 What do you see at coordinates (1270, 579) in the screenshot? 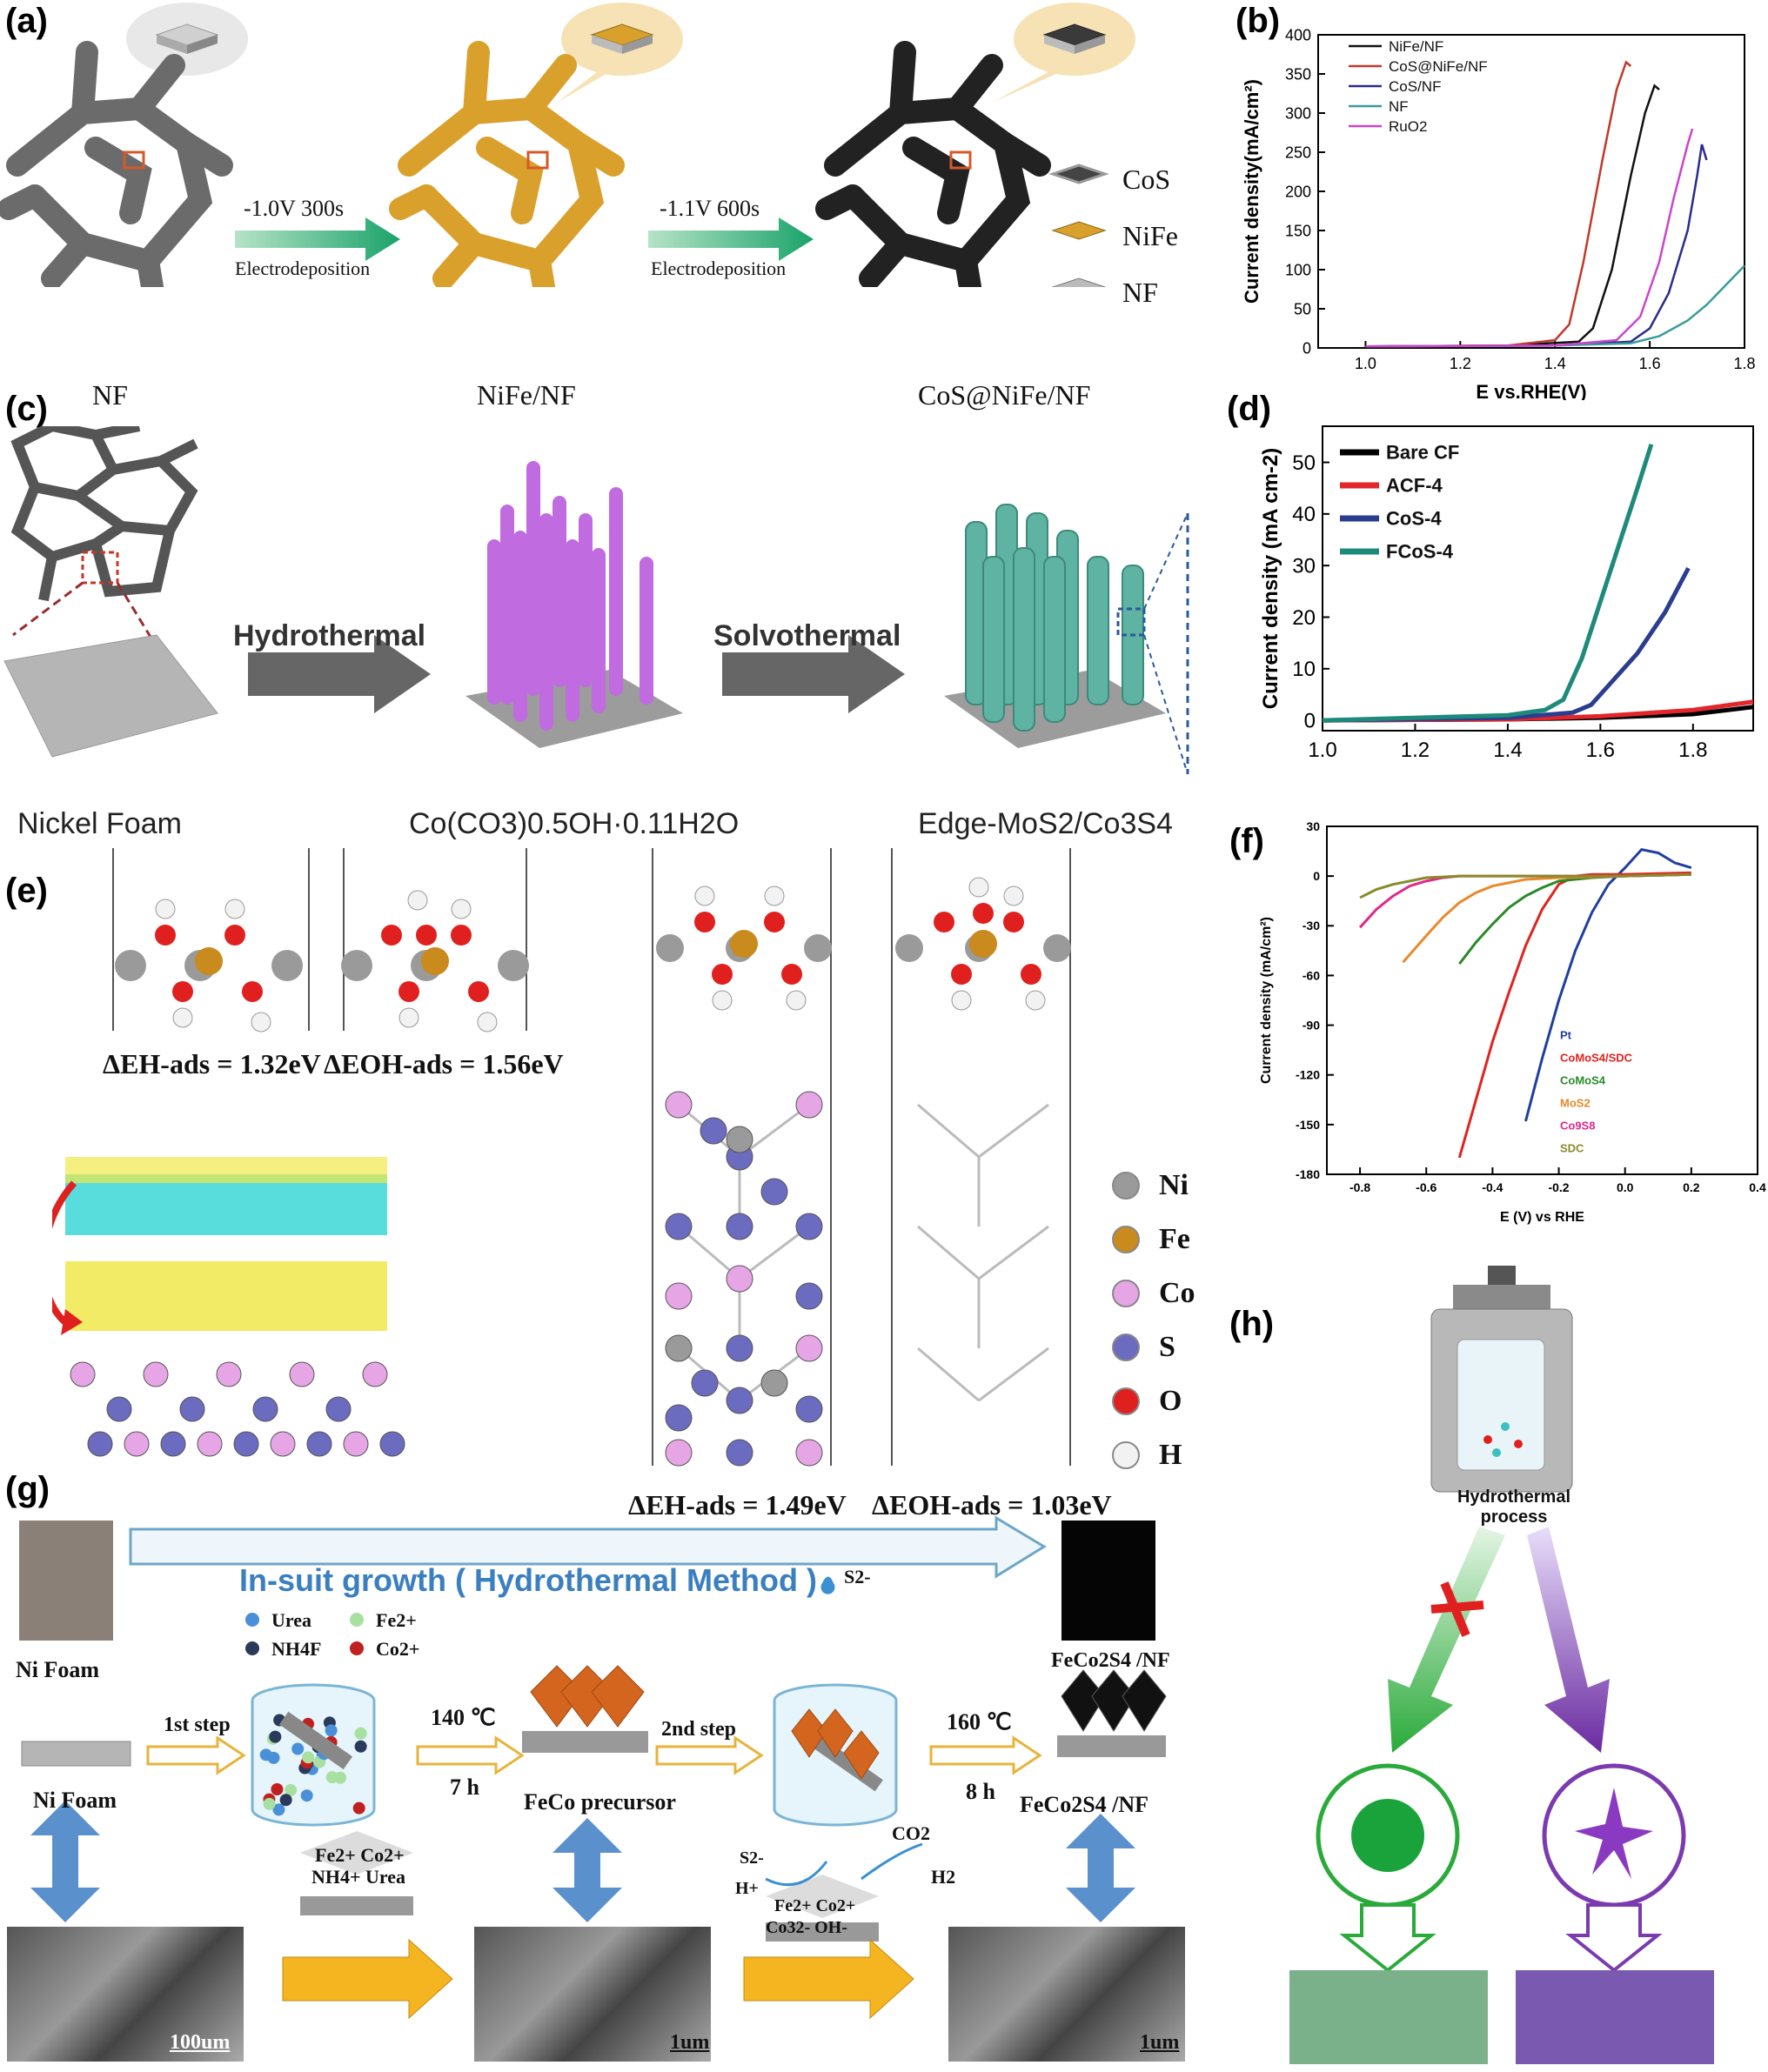
I see `y-axis-label: Current density (mA cm-2)` at bounding box center [1270, 579].